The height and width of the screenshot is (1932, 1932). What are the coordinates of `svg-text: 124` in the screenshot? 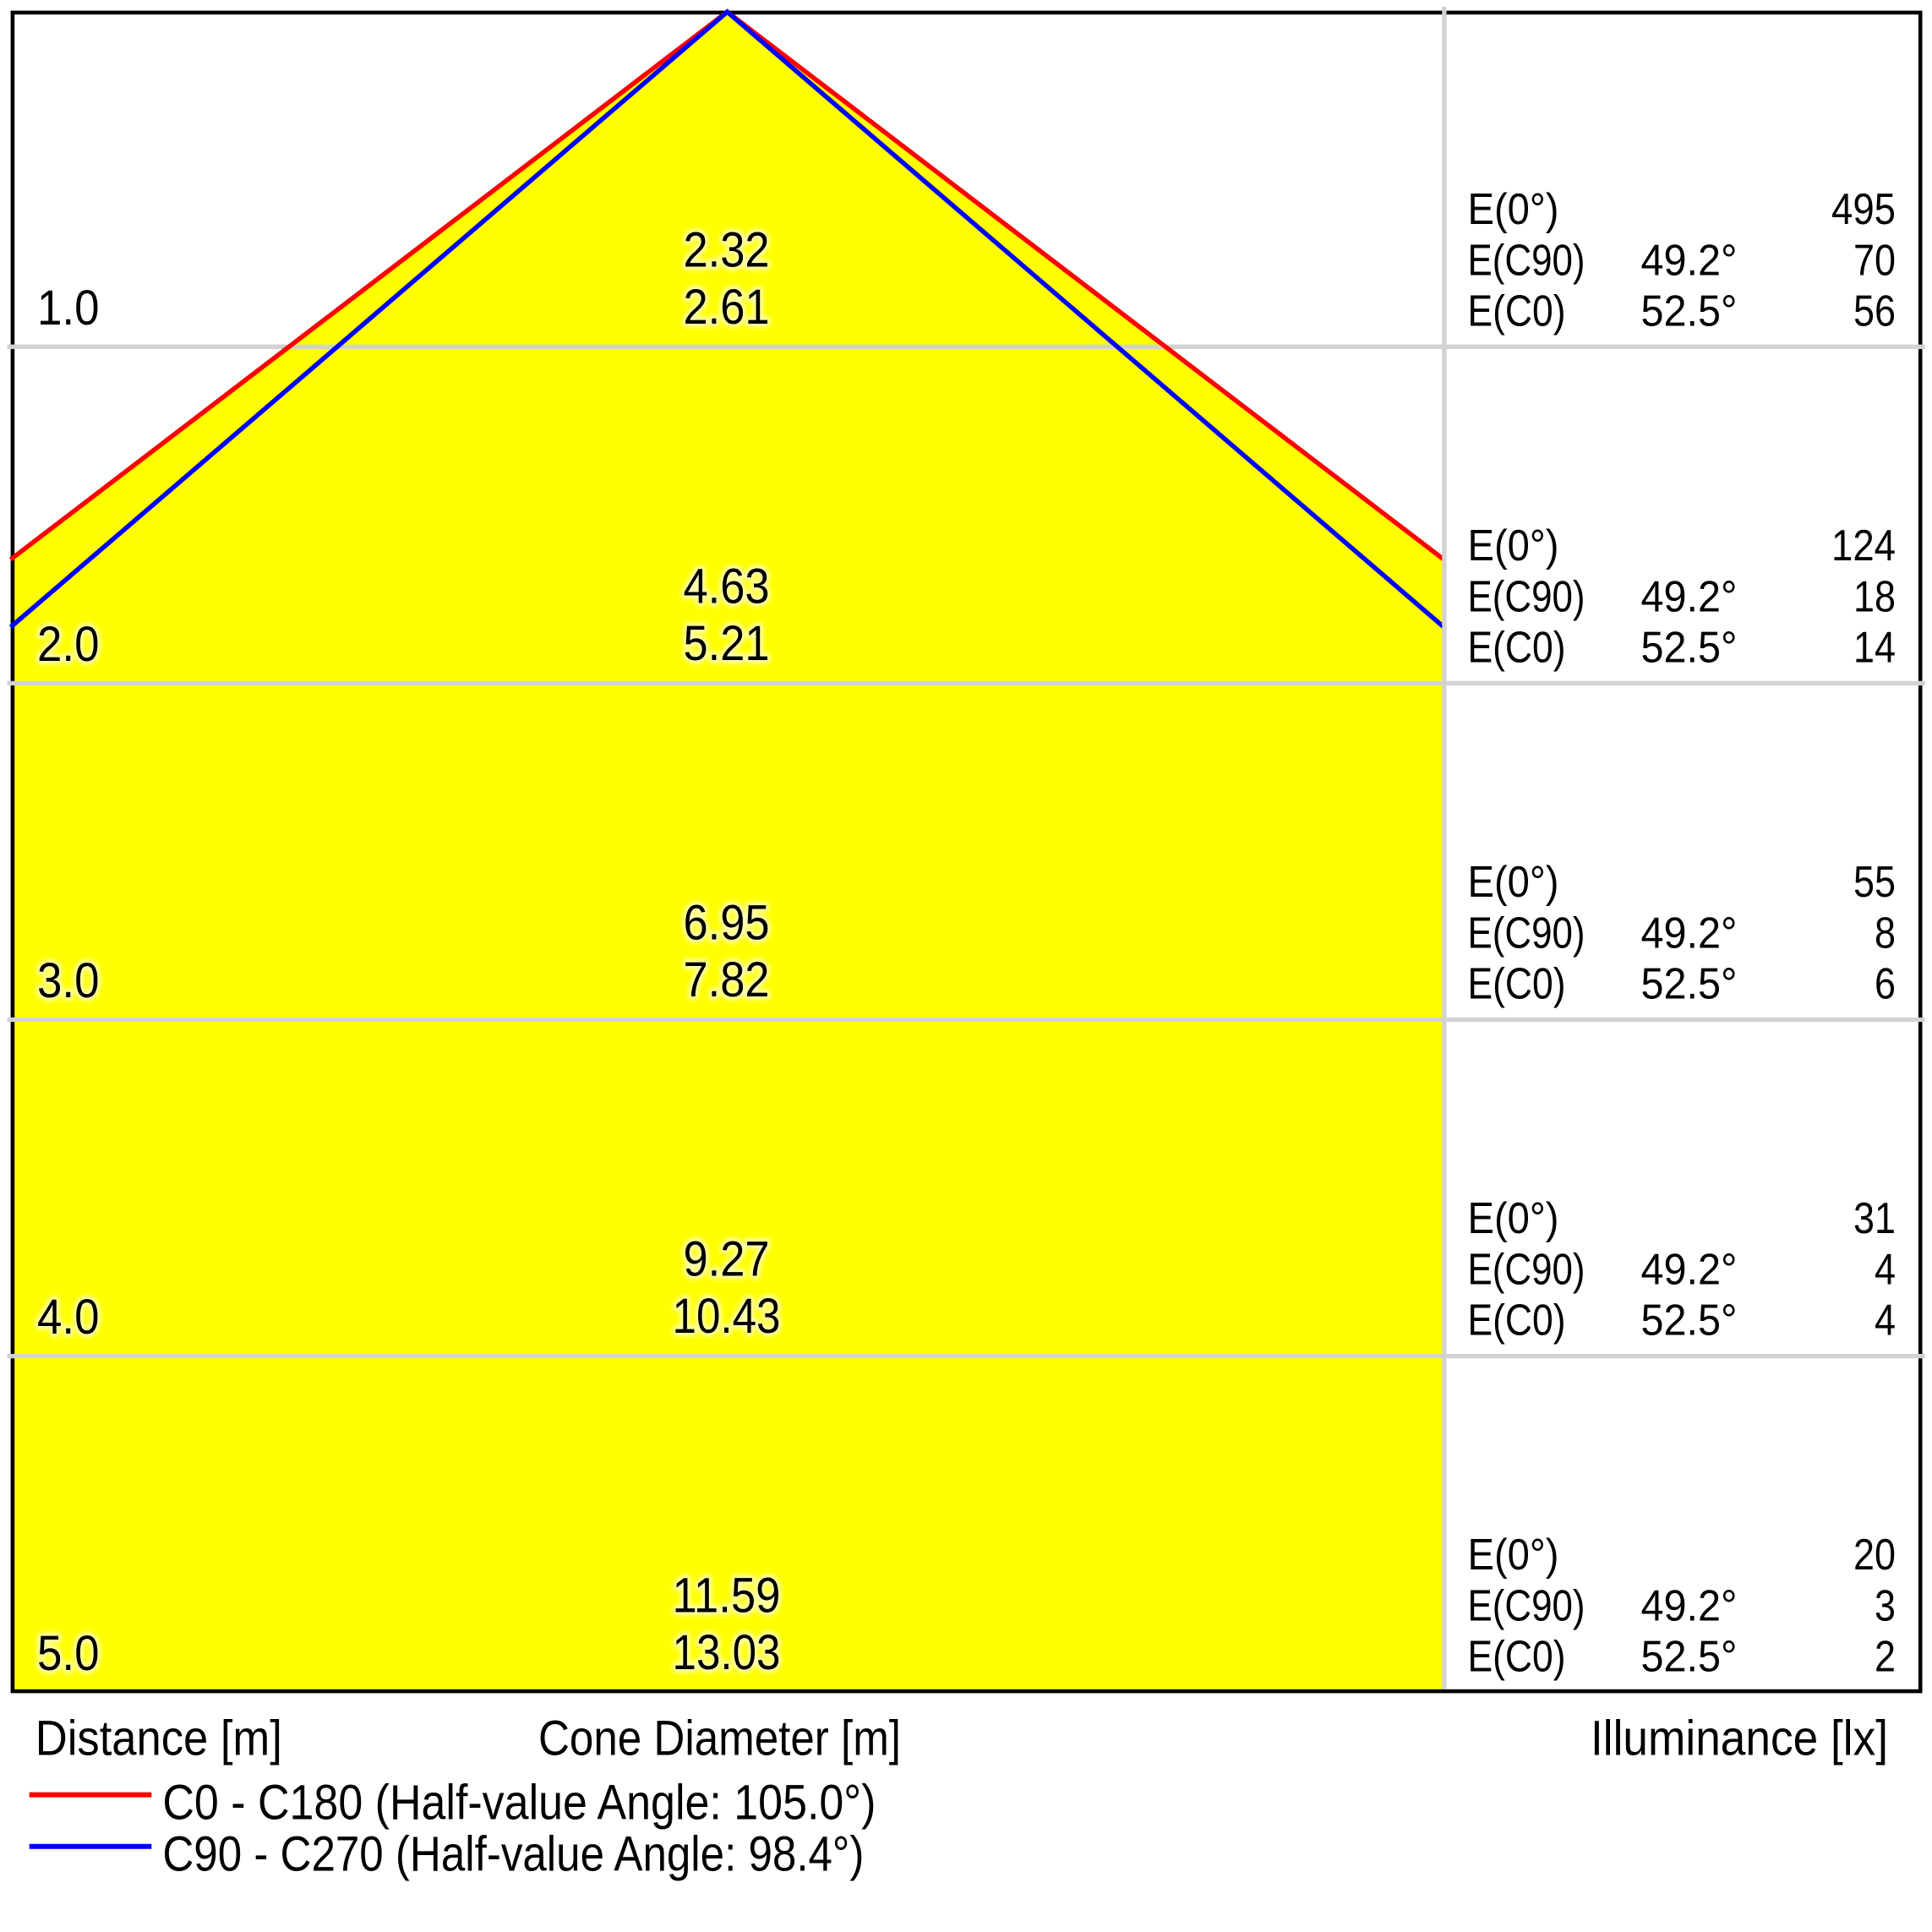 It's located at (1863, 545).